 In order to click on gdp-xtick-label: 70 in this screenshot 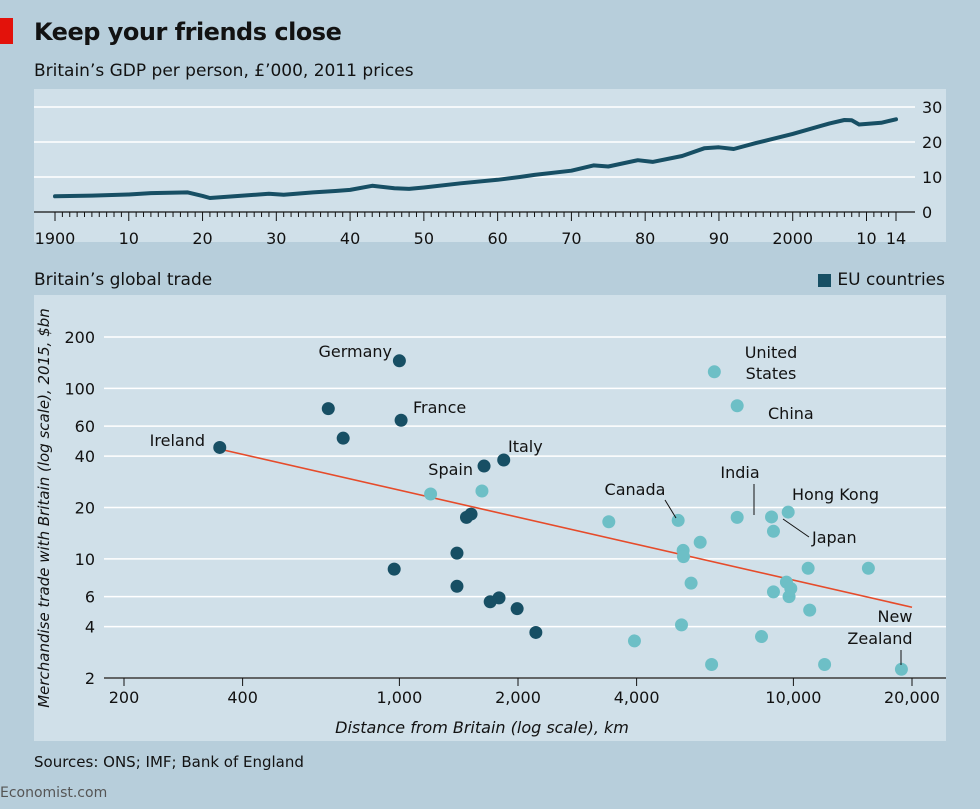, I will do `click(571, 238)`.